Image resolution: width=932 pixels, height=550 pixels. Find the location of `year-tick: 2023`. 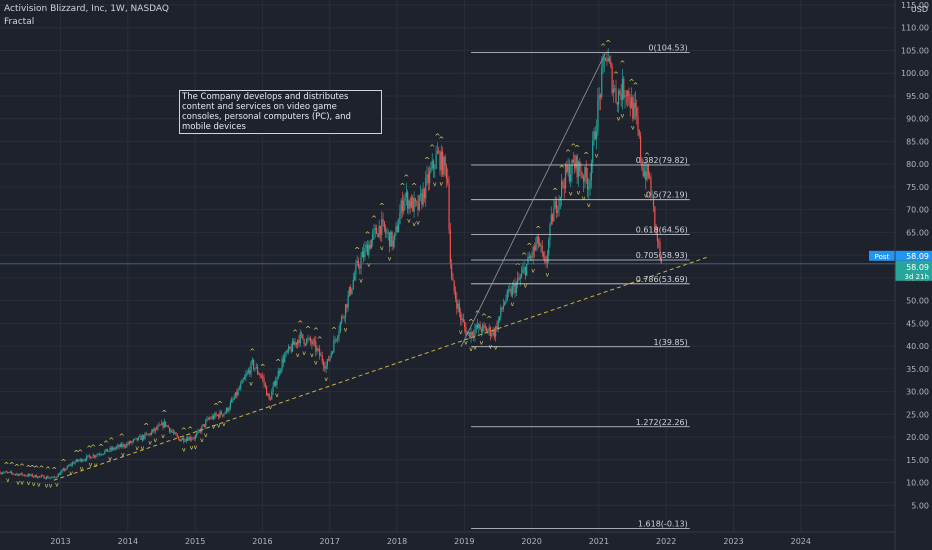

year-tick: 2023 is located at coordinates (733, 541).